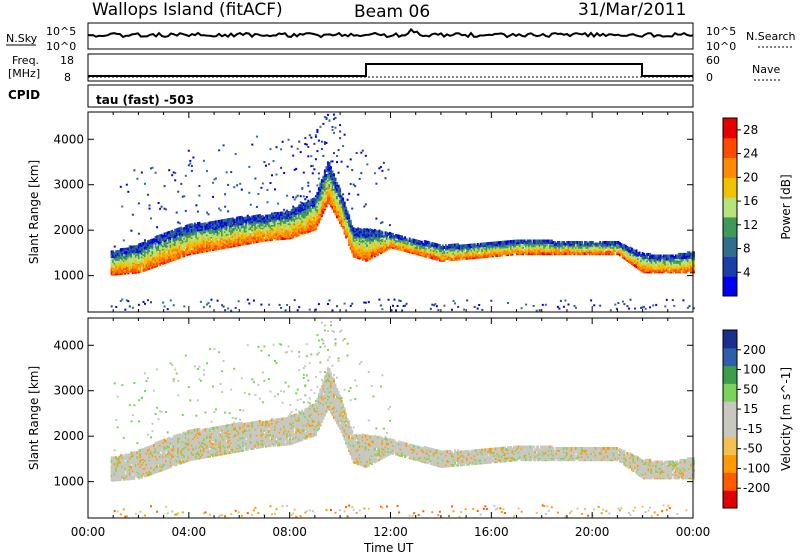  I want to click on freq-unit-label: [MHz], so click(24, 73).